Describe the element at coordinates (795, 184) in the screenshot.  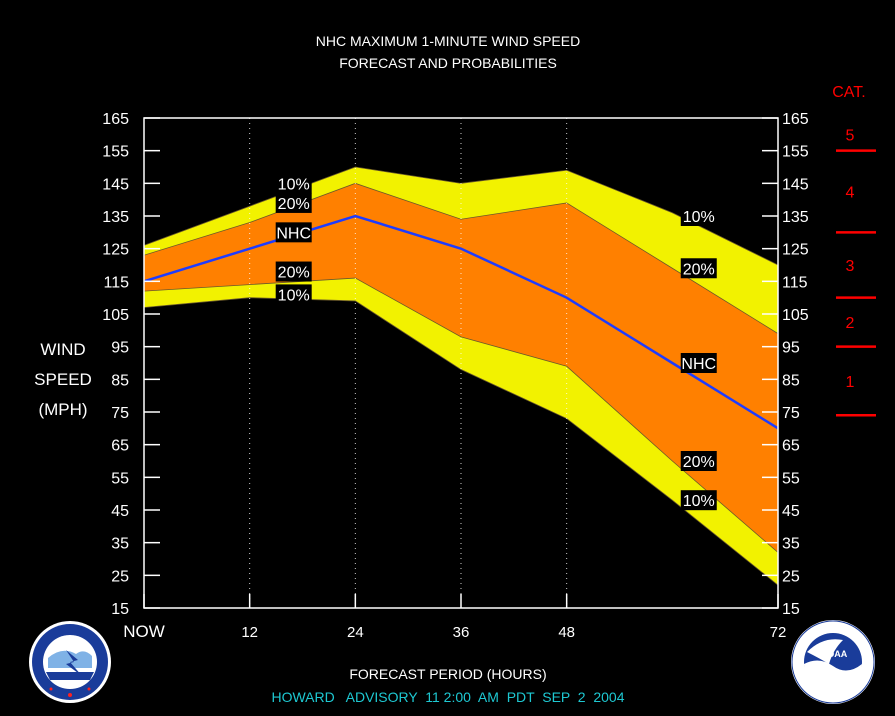
I see `ytick-label-right-145: 145` at that location.